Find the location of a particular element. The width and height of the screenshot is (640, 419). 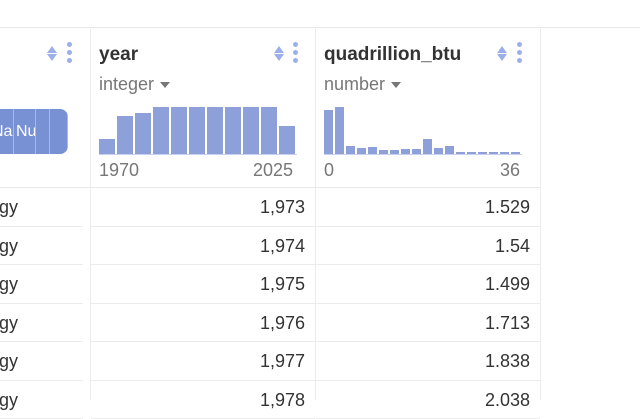

range-max: 36 is located at coordinates (510, 170).